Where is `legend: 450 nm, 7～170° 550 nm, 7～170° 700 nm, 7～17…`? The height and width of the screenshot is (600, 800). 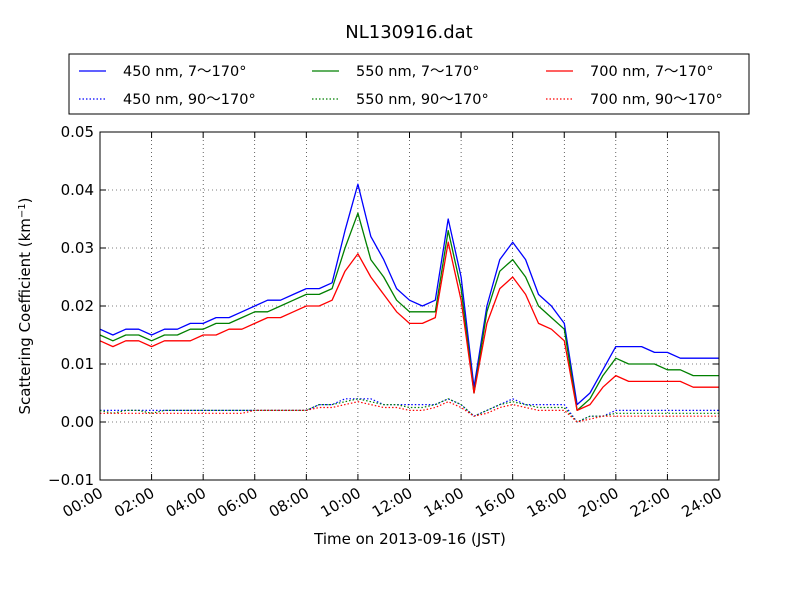
legend: 450 nm, 7～170° 550 nm, 7～170° 700 nm, 7～17… is located at coordinates (409, 84).